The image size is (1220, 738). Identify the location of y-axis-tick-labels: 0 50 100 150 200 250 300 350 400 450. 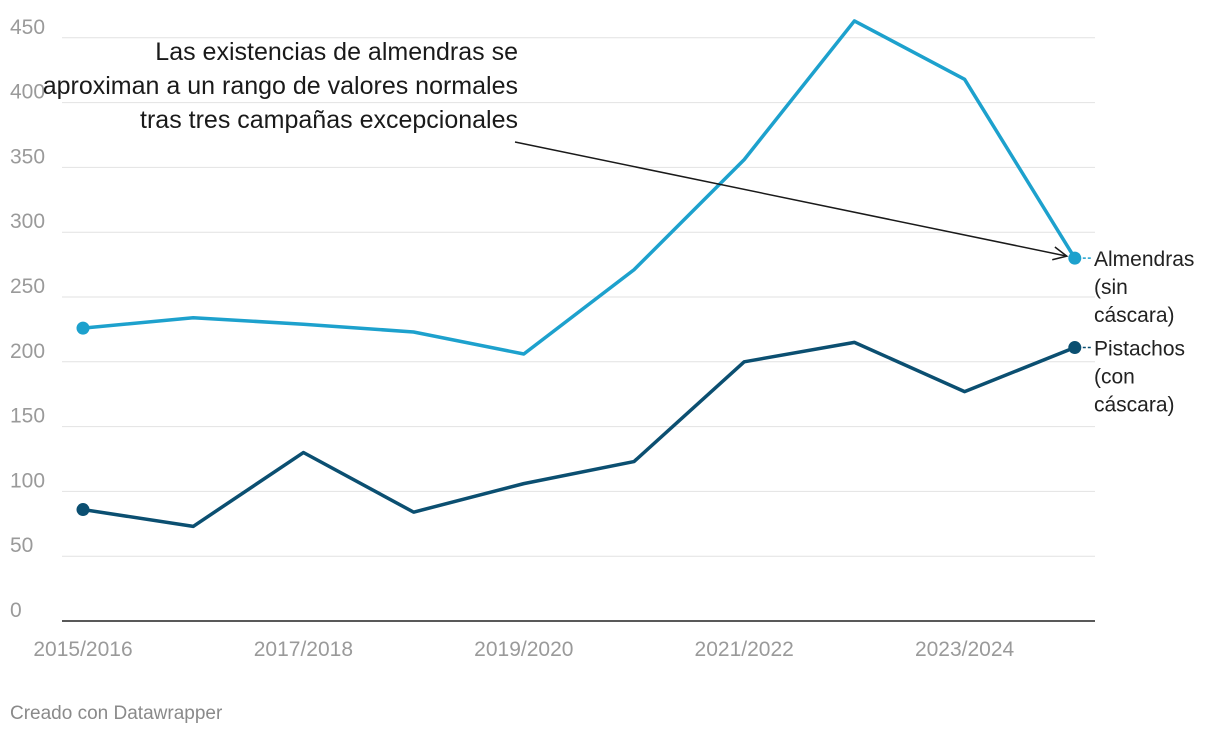
(27, 319).